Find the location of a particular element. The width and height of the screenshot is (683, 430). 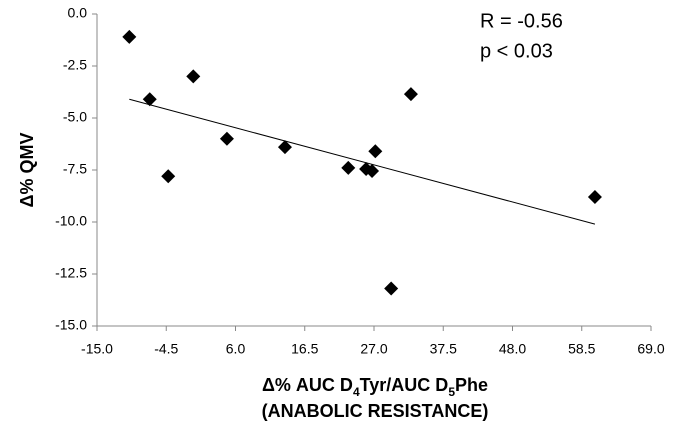

x-axis-label: Δ% AUC D4Tyr/AUC D5Phe is located at coordinates (375, 387).